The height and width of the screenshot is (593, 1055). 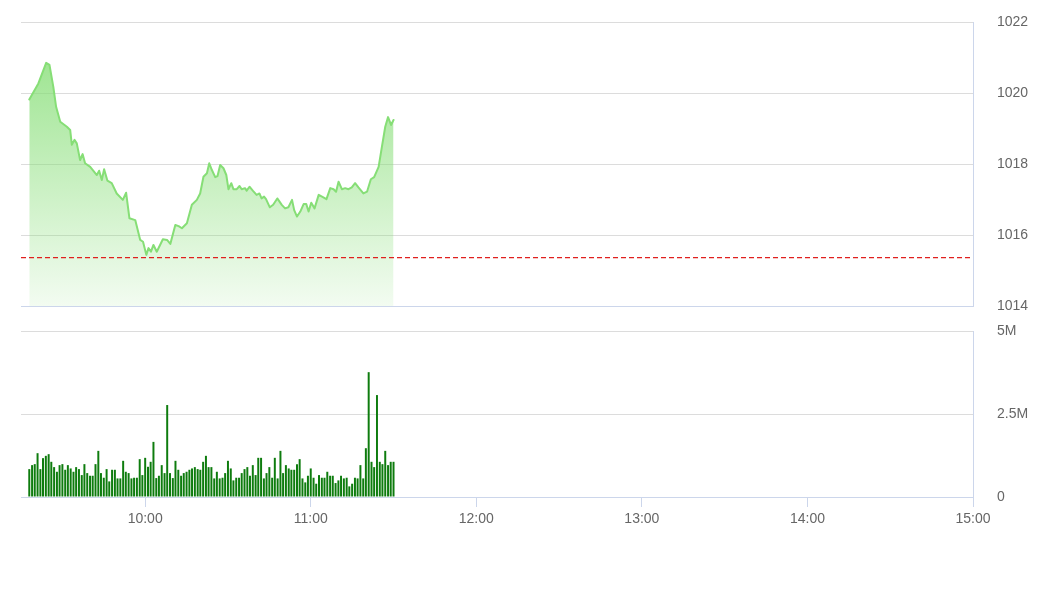 What do you see at coordinates (1013, 162) in the screenshot?
I see `y-tick-label: 1018` at bounding box center [1013, 162].